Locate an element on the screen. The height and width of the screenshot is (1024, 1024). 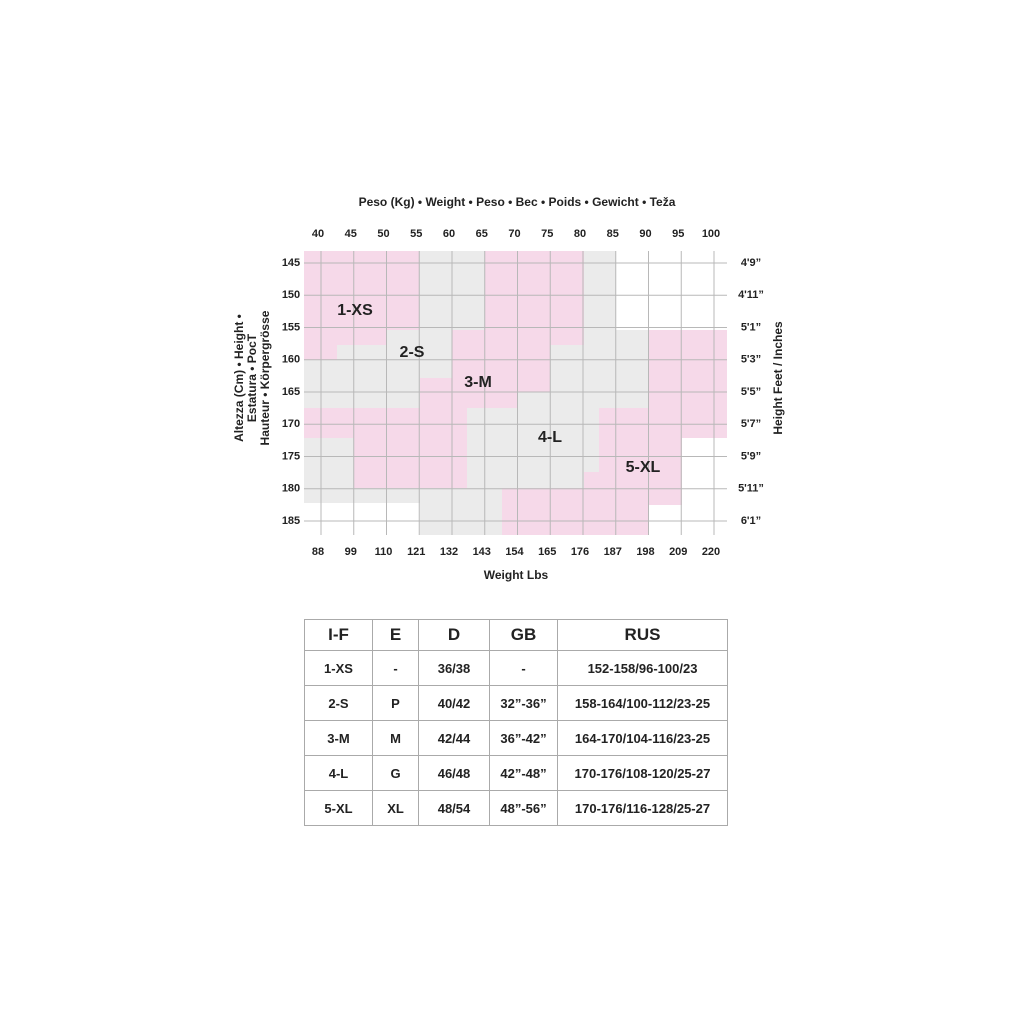
zone-label: 1-XS is located at coordinates (355, 310).